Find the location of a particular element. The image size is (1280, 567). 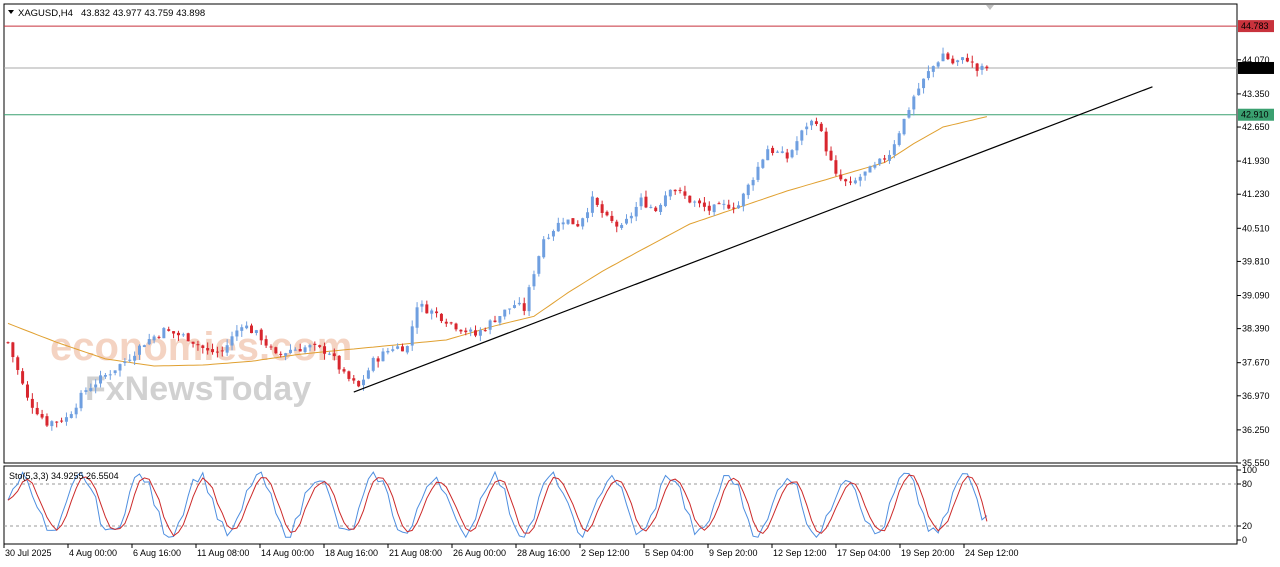

time-tick-label: 17 Sep 04:00 is located at coordinates (864, 553).